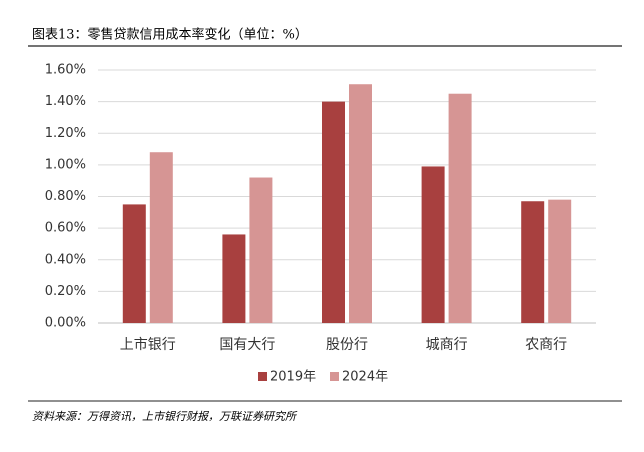 The width and height of the screenshot is (644, 452). Describe the element at coordinates (65, 133) in the screenshot. I see `y-tick-label: 1.20%` at that location.